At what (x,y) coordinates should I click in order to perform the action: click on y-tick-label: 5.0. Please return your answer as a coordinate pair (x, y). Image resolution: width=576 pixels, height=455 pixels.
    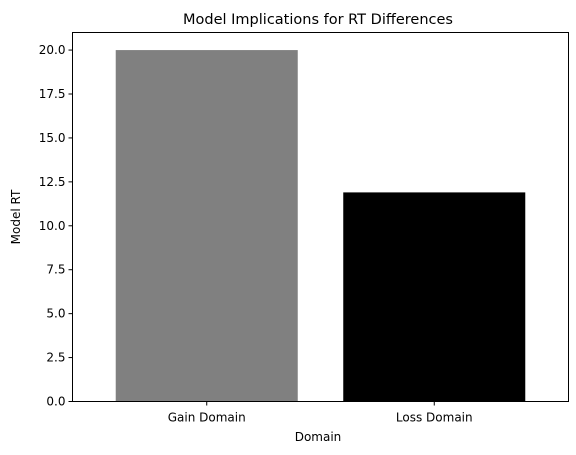
    Looking at the image, I should click on (55, 314).